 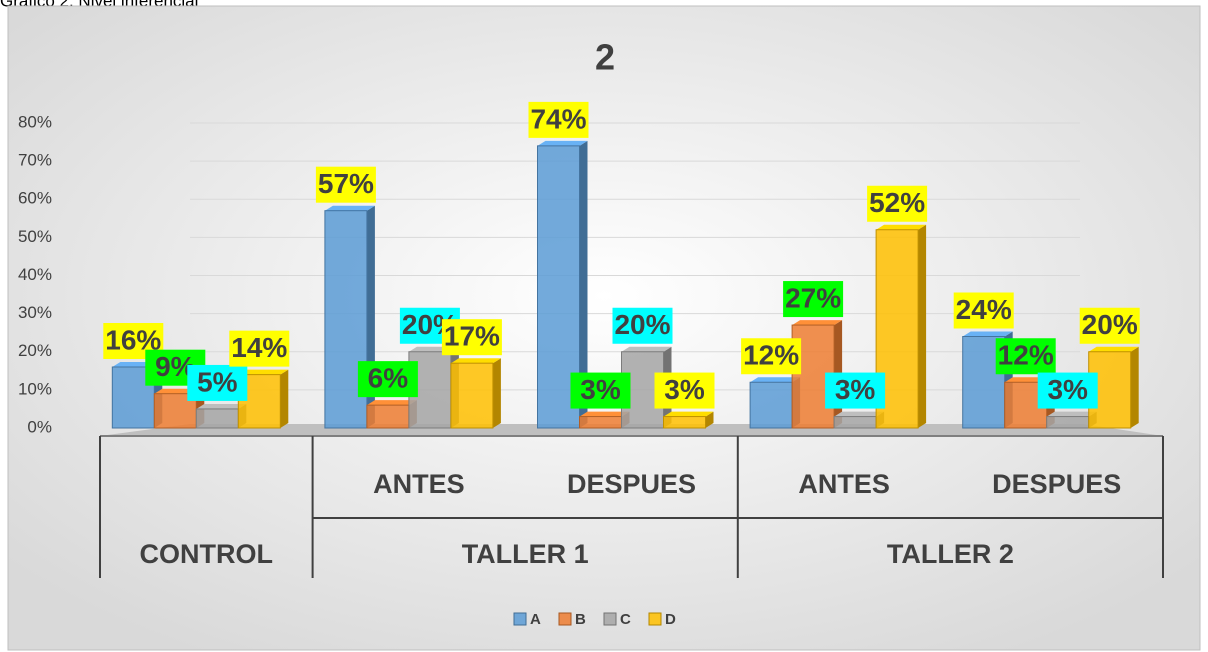 I want to click on legend-label: B, so click(x=580, y=619).